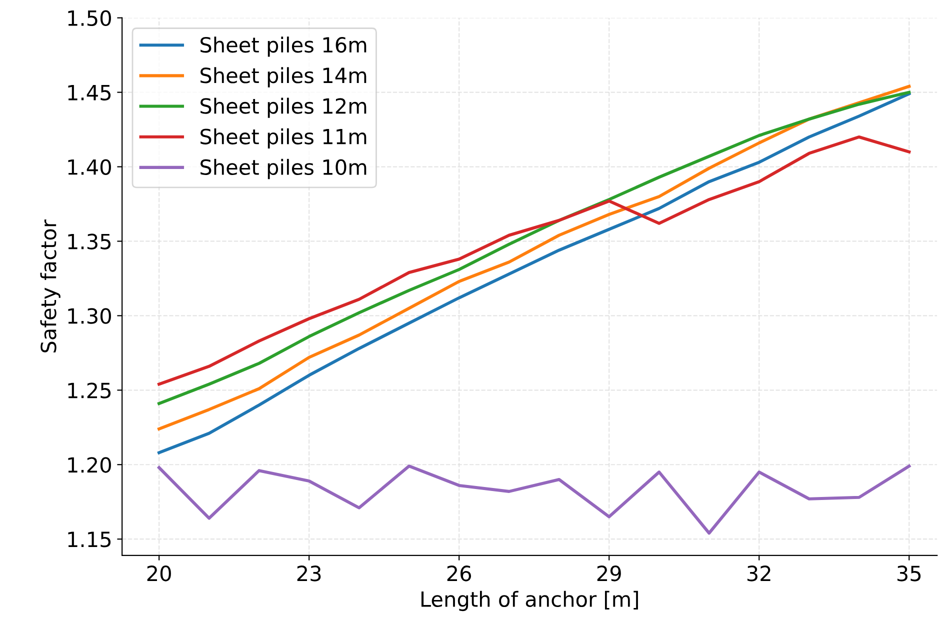  What do you see at coordinates (309, 574) in the screenshot?
I see `x-tick-label: 23` at bounding box center [309, 574].